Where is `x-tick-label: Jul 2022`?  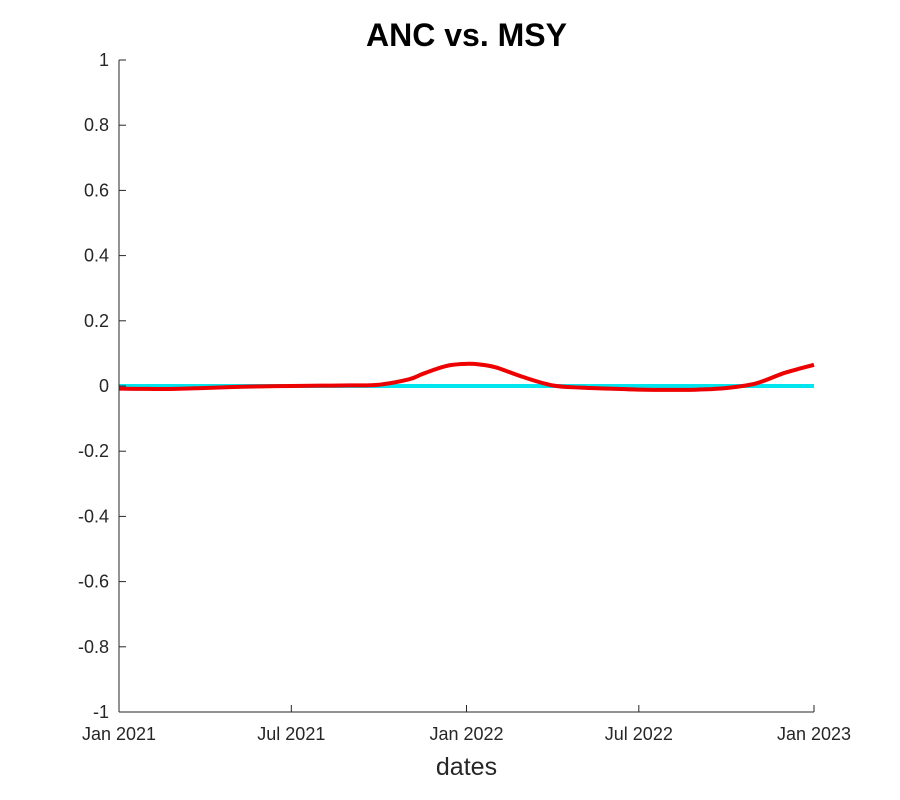 x-tick-label: Jul 2022 is located at coordinates (639, 734).